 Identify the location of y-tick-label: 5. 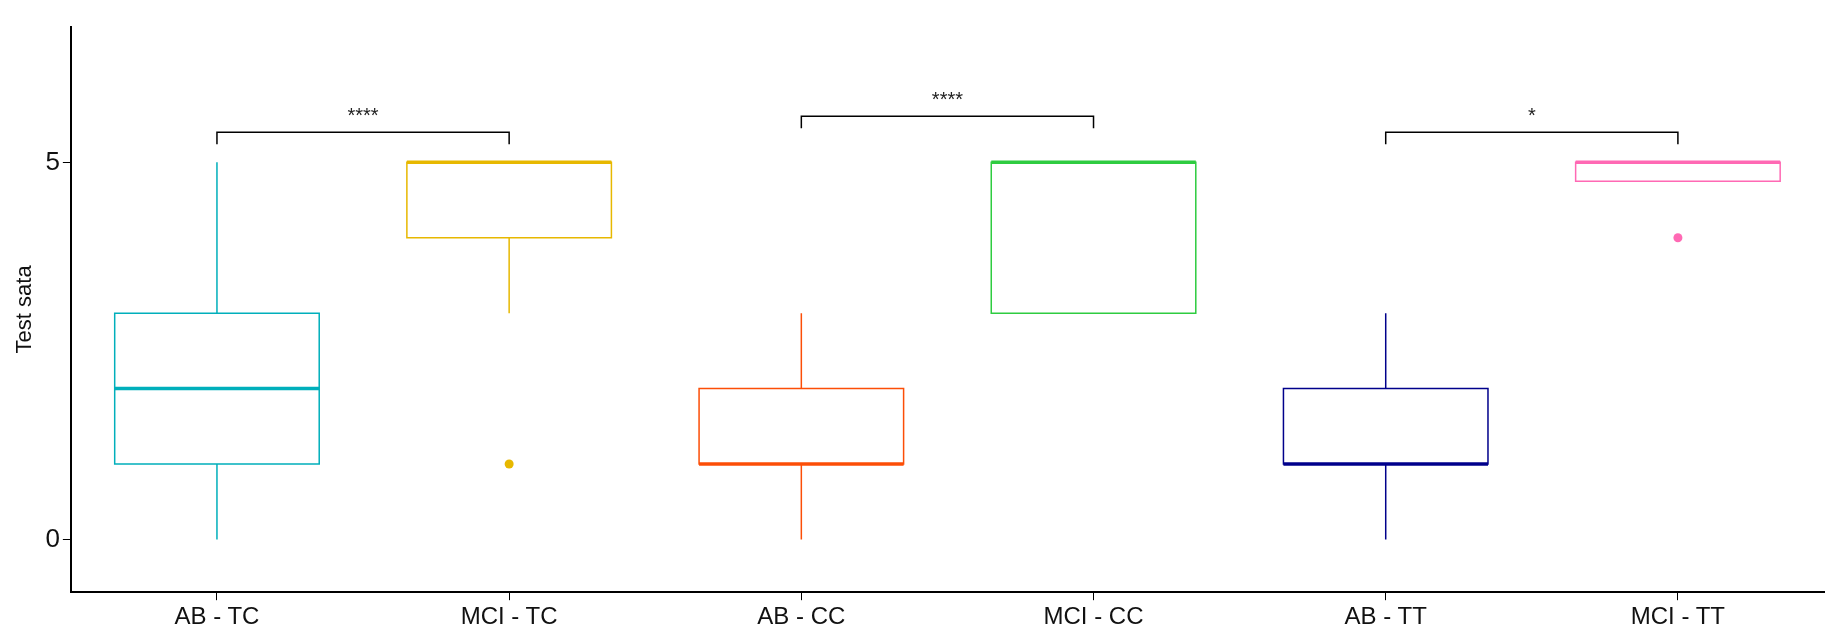
(52, 160).